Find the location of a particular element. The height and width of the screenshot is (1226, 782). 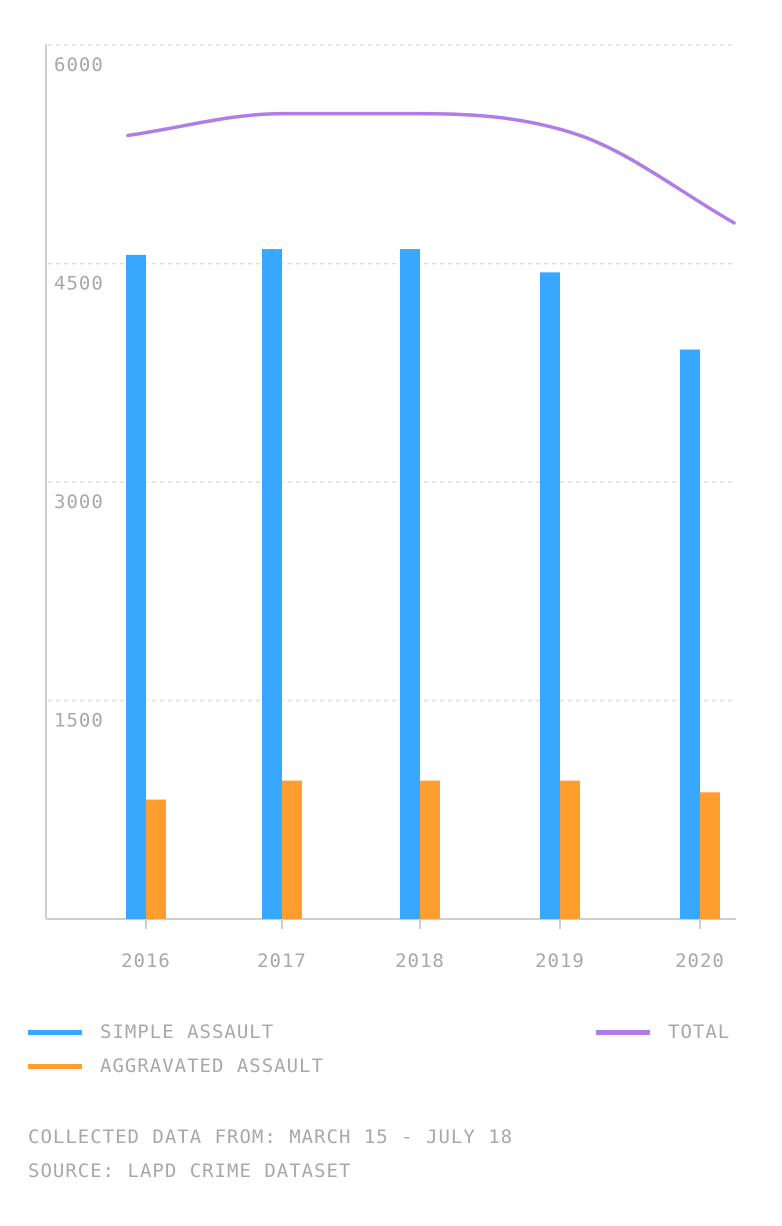

x-tick-label-2020: 2020 is located at coordinates (700, 961).